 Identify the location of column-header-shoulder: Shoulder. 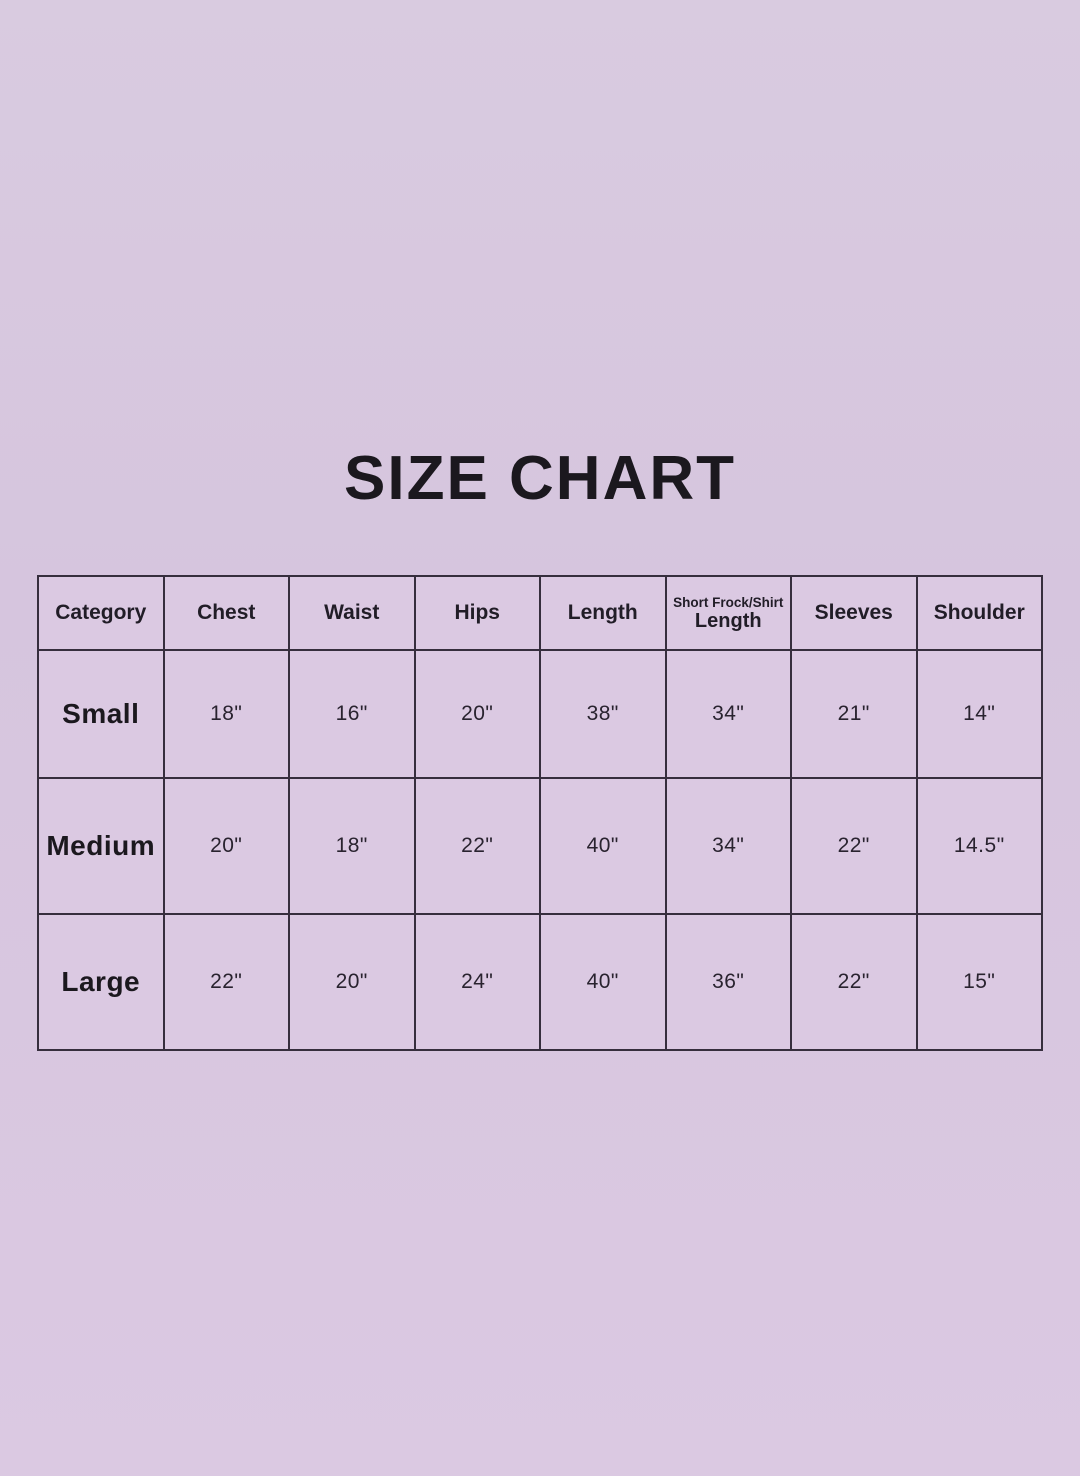
(979, 613).